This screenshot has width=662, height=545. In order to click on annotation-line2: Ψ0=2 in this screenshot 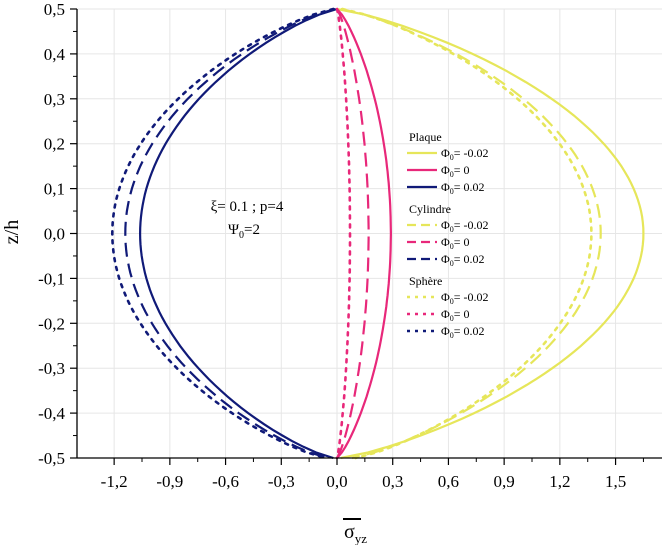, I will do `click(244, 231)`.